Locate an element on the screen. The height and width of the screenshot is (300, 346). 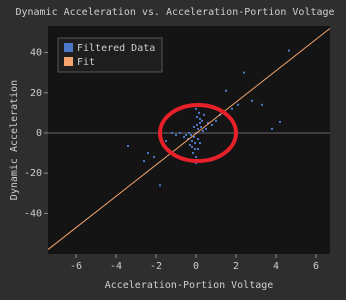
highlight-circle is located at coordinates (198, 133).